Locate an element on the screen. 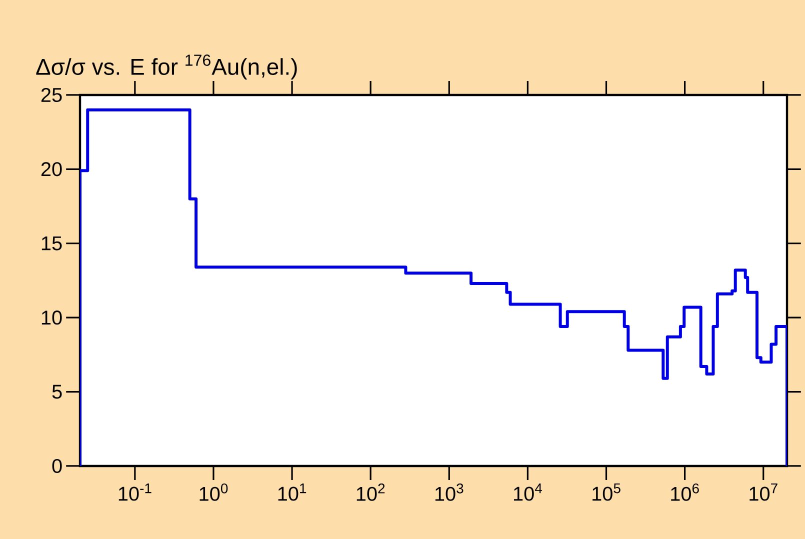  y-tick-label: 15 is located at coordinates (52, 243).